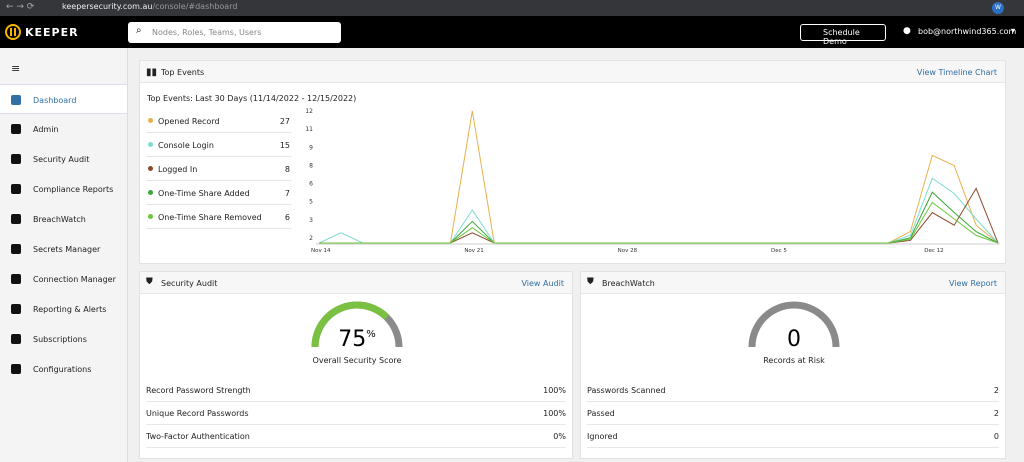  I want to click on nav-label: Compliance Reports, so click(73, 189).